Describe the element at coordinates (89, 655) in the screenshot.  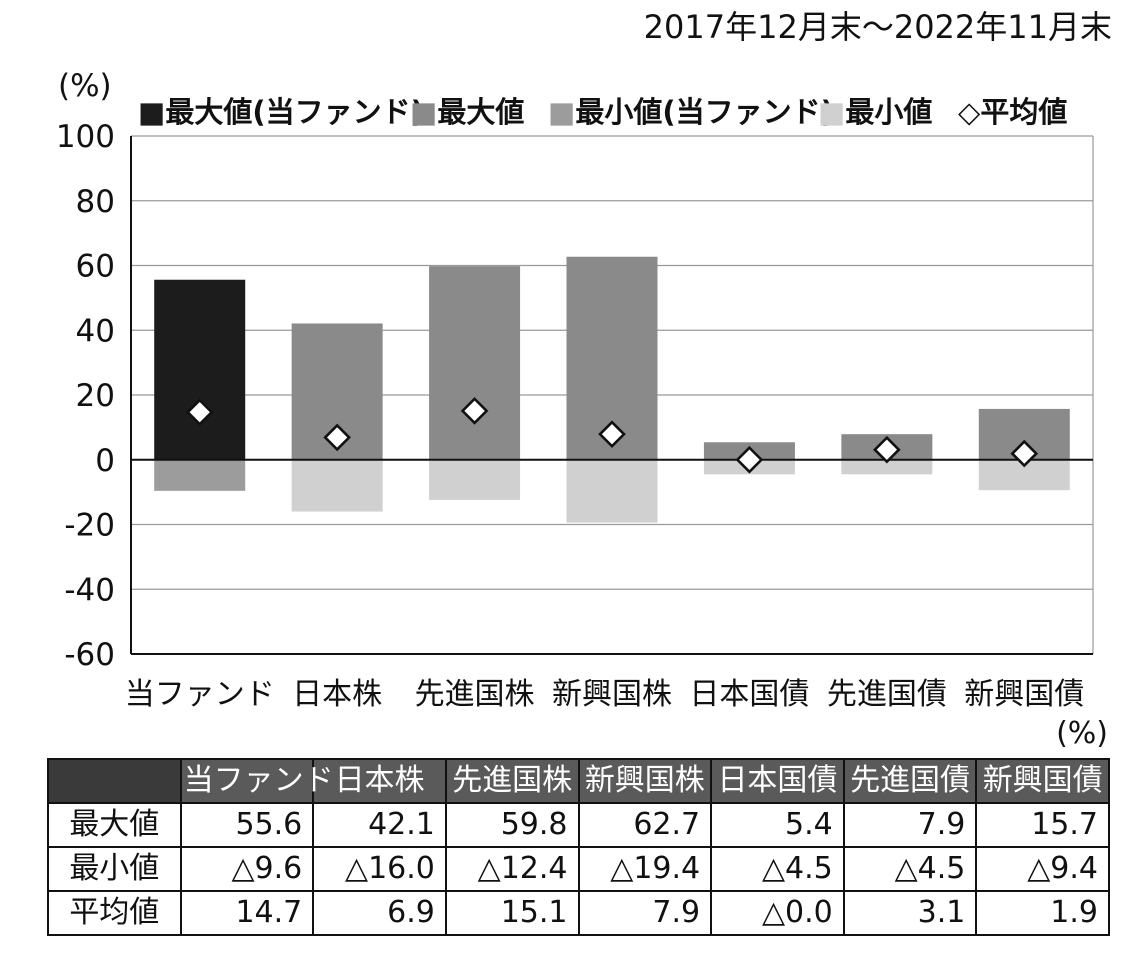
I see `y-tick-label: -60` at that location.